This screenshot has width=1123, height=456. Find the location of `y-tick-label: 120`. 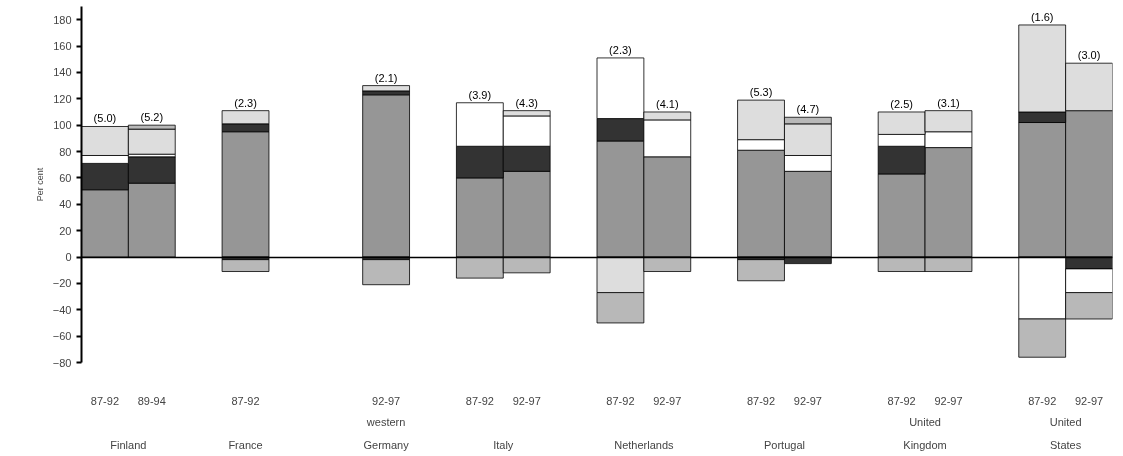

y-tick-label: 120 is located at coordinates (62, 98).